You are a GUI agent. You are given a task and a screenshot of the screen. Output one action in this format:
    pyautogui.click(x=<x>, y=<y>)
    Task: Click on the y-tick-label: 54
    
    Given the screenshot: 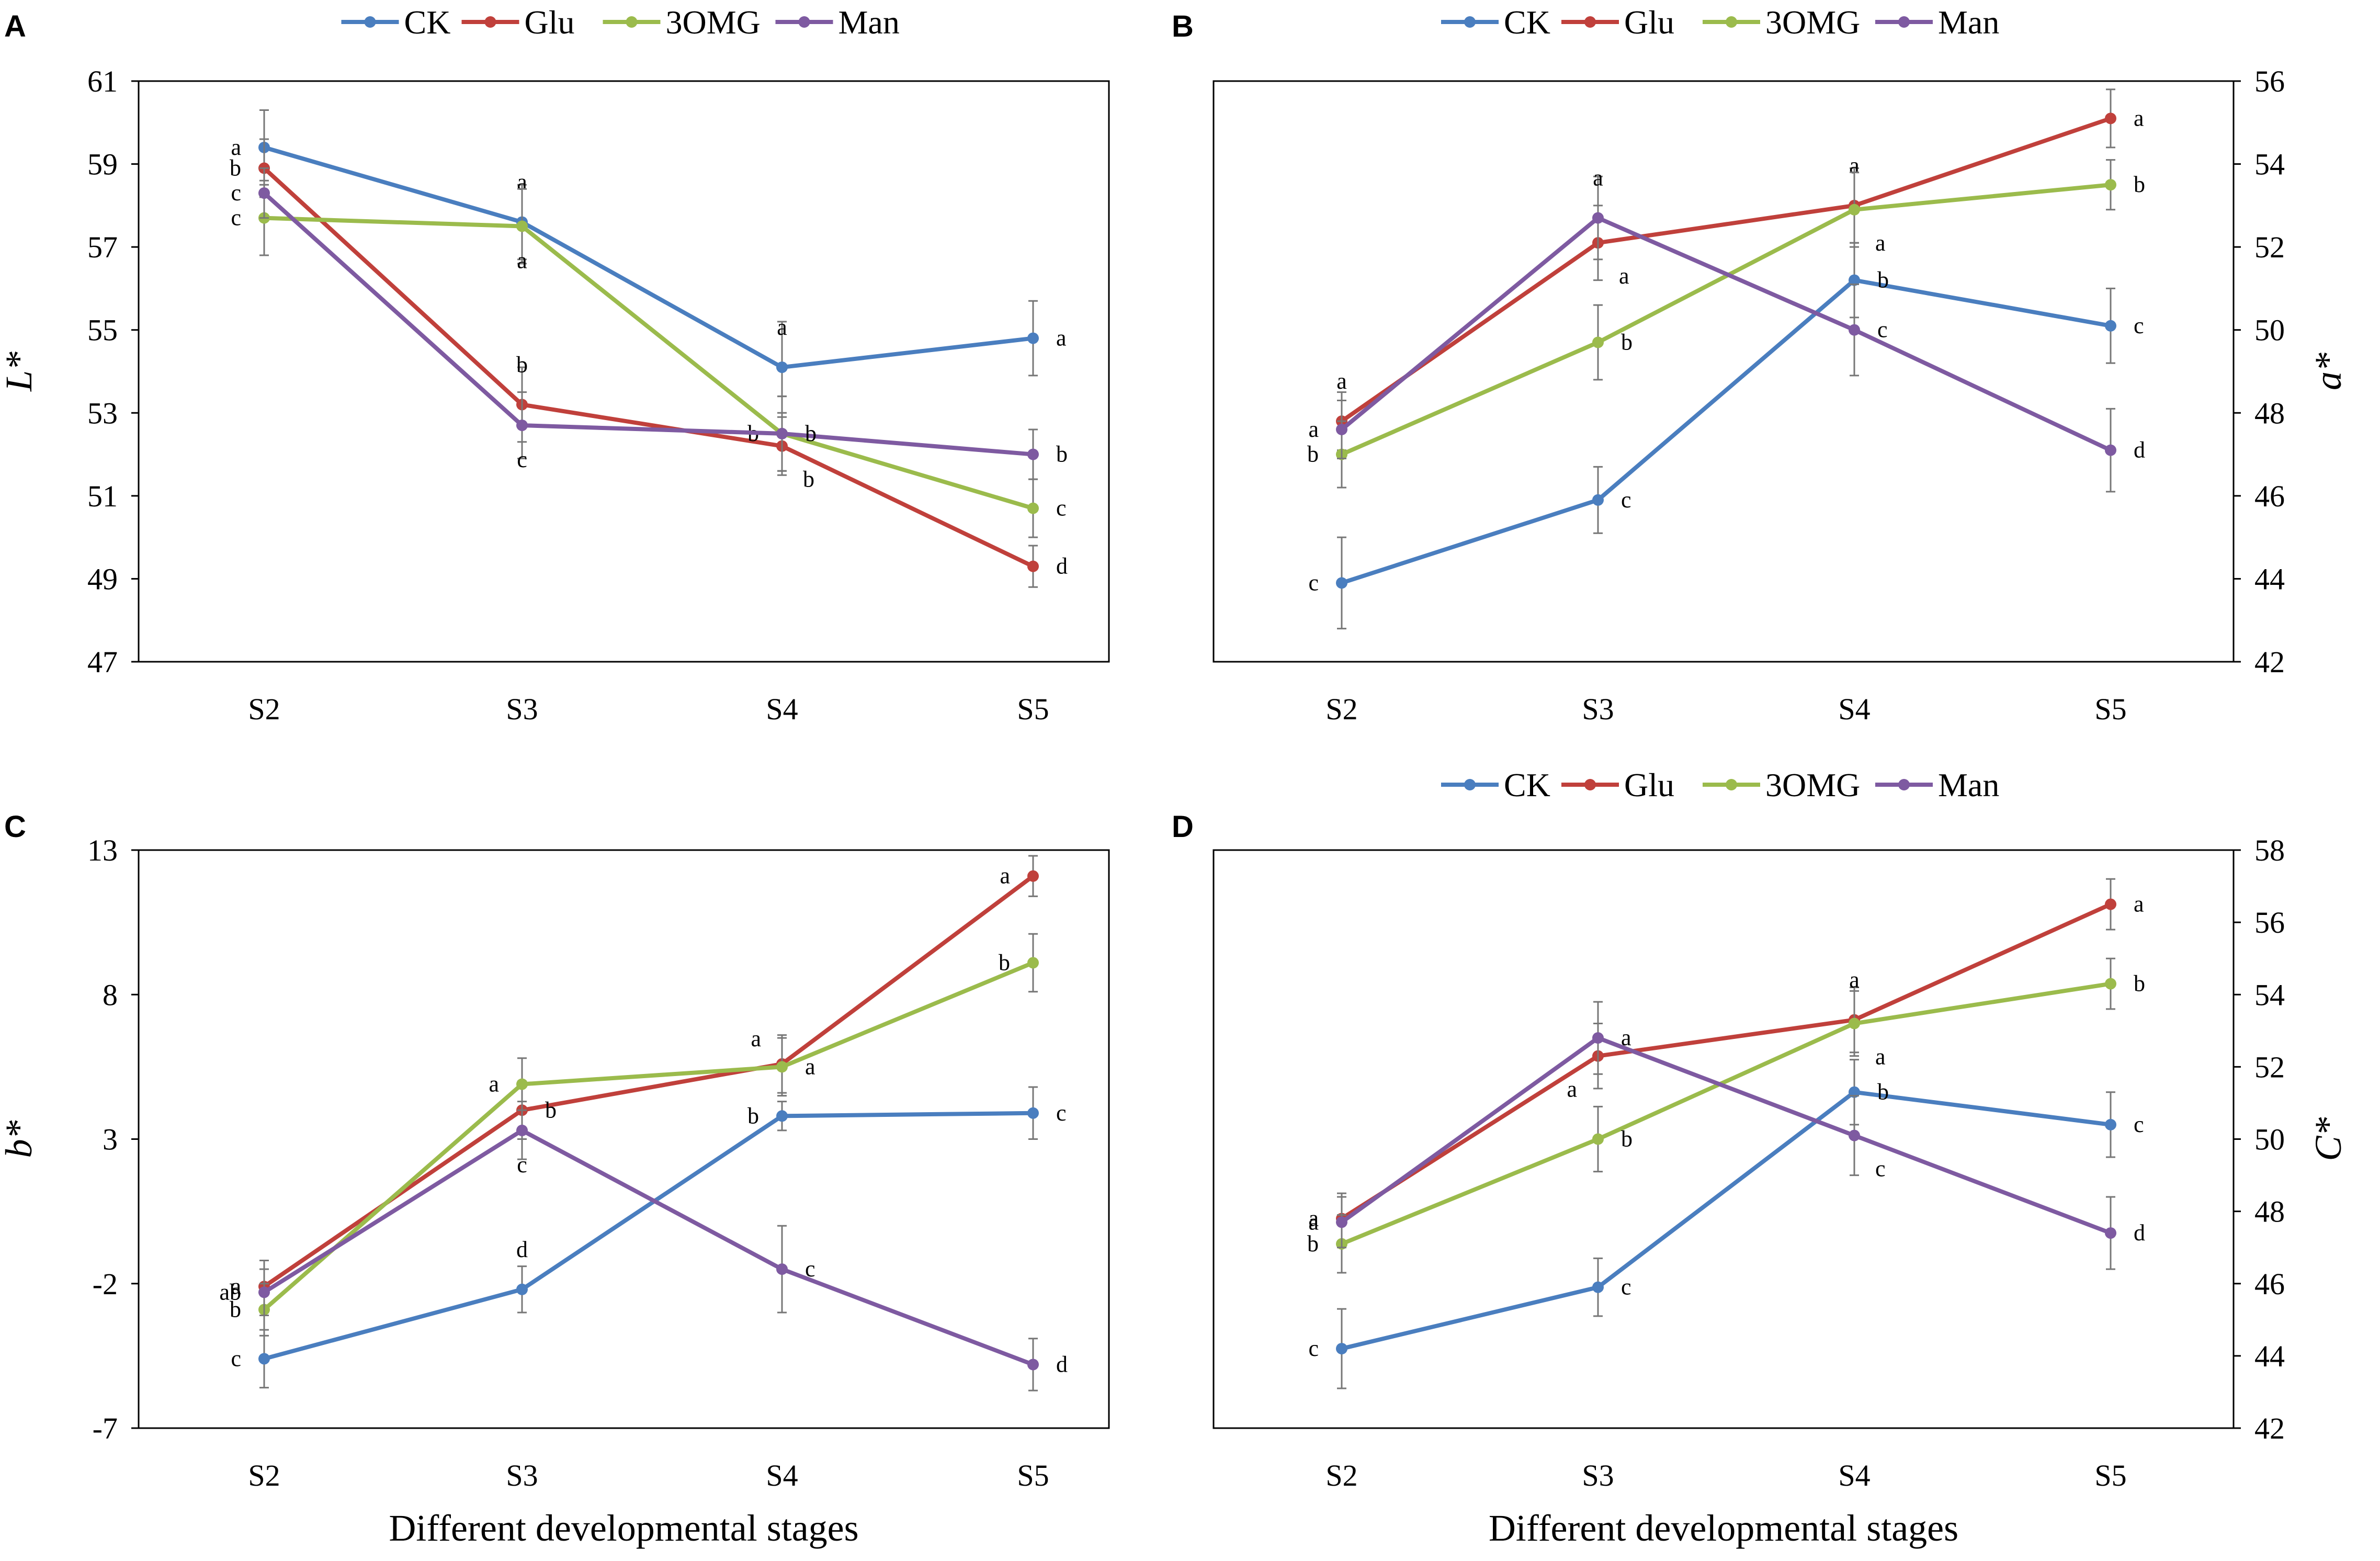 What is the action you would take?
    pyautogui.click(x=2269, y=165)
    